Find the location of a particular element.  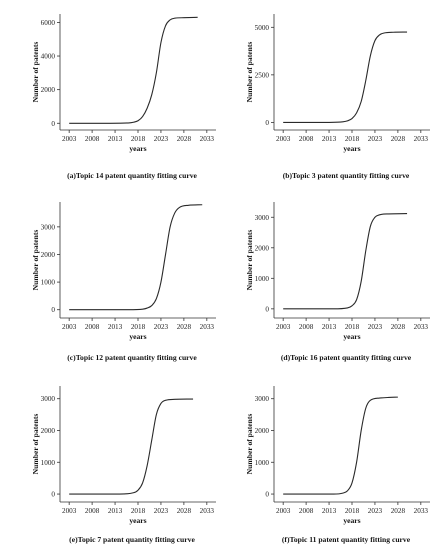

panel-caption: (b)Topic 3 patent quantity fitting curve is located at coordinates (346, 175).